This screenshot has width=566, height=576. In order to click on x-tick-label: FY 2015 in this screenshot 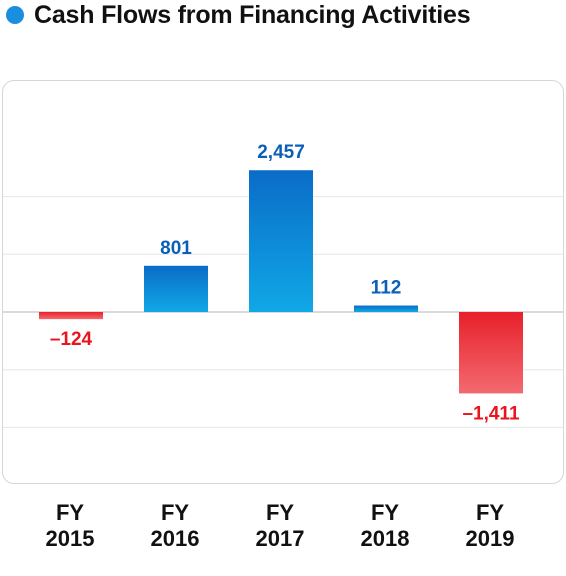, I will do `click(70, 526)`.